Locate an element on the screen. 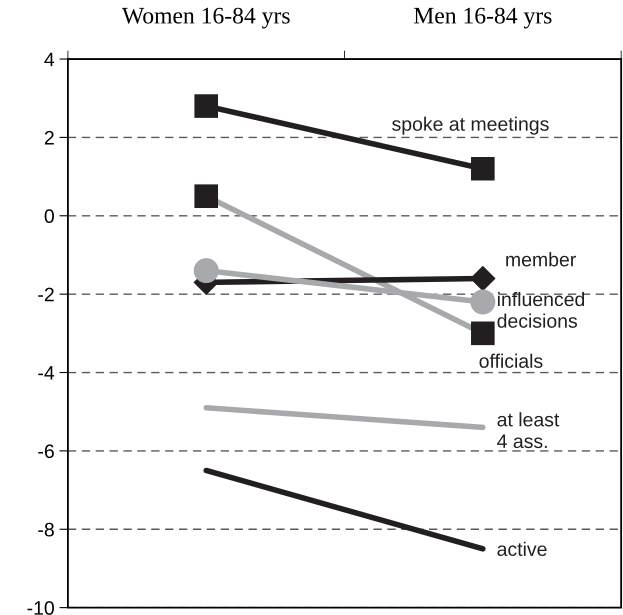 The image size is (623, 615). series-label: influenced decisions is located at coordinates (540, 310).